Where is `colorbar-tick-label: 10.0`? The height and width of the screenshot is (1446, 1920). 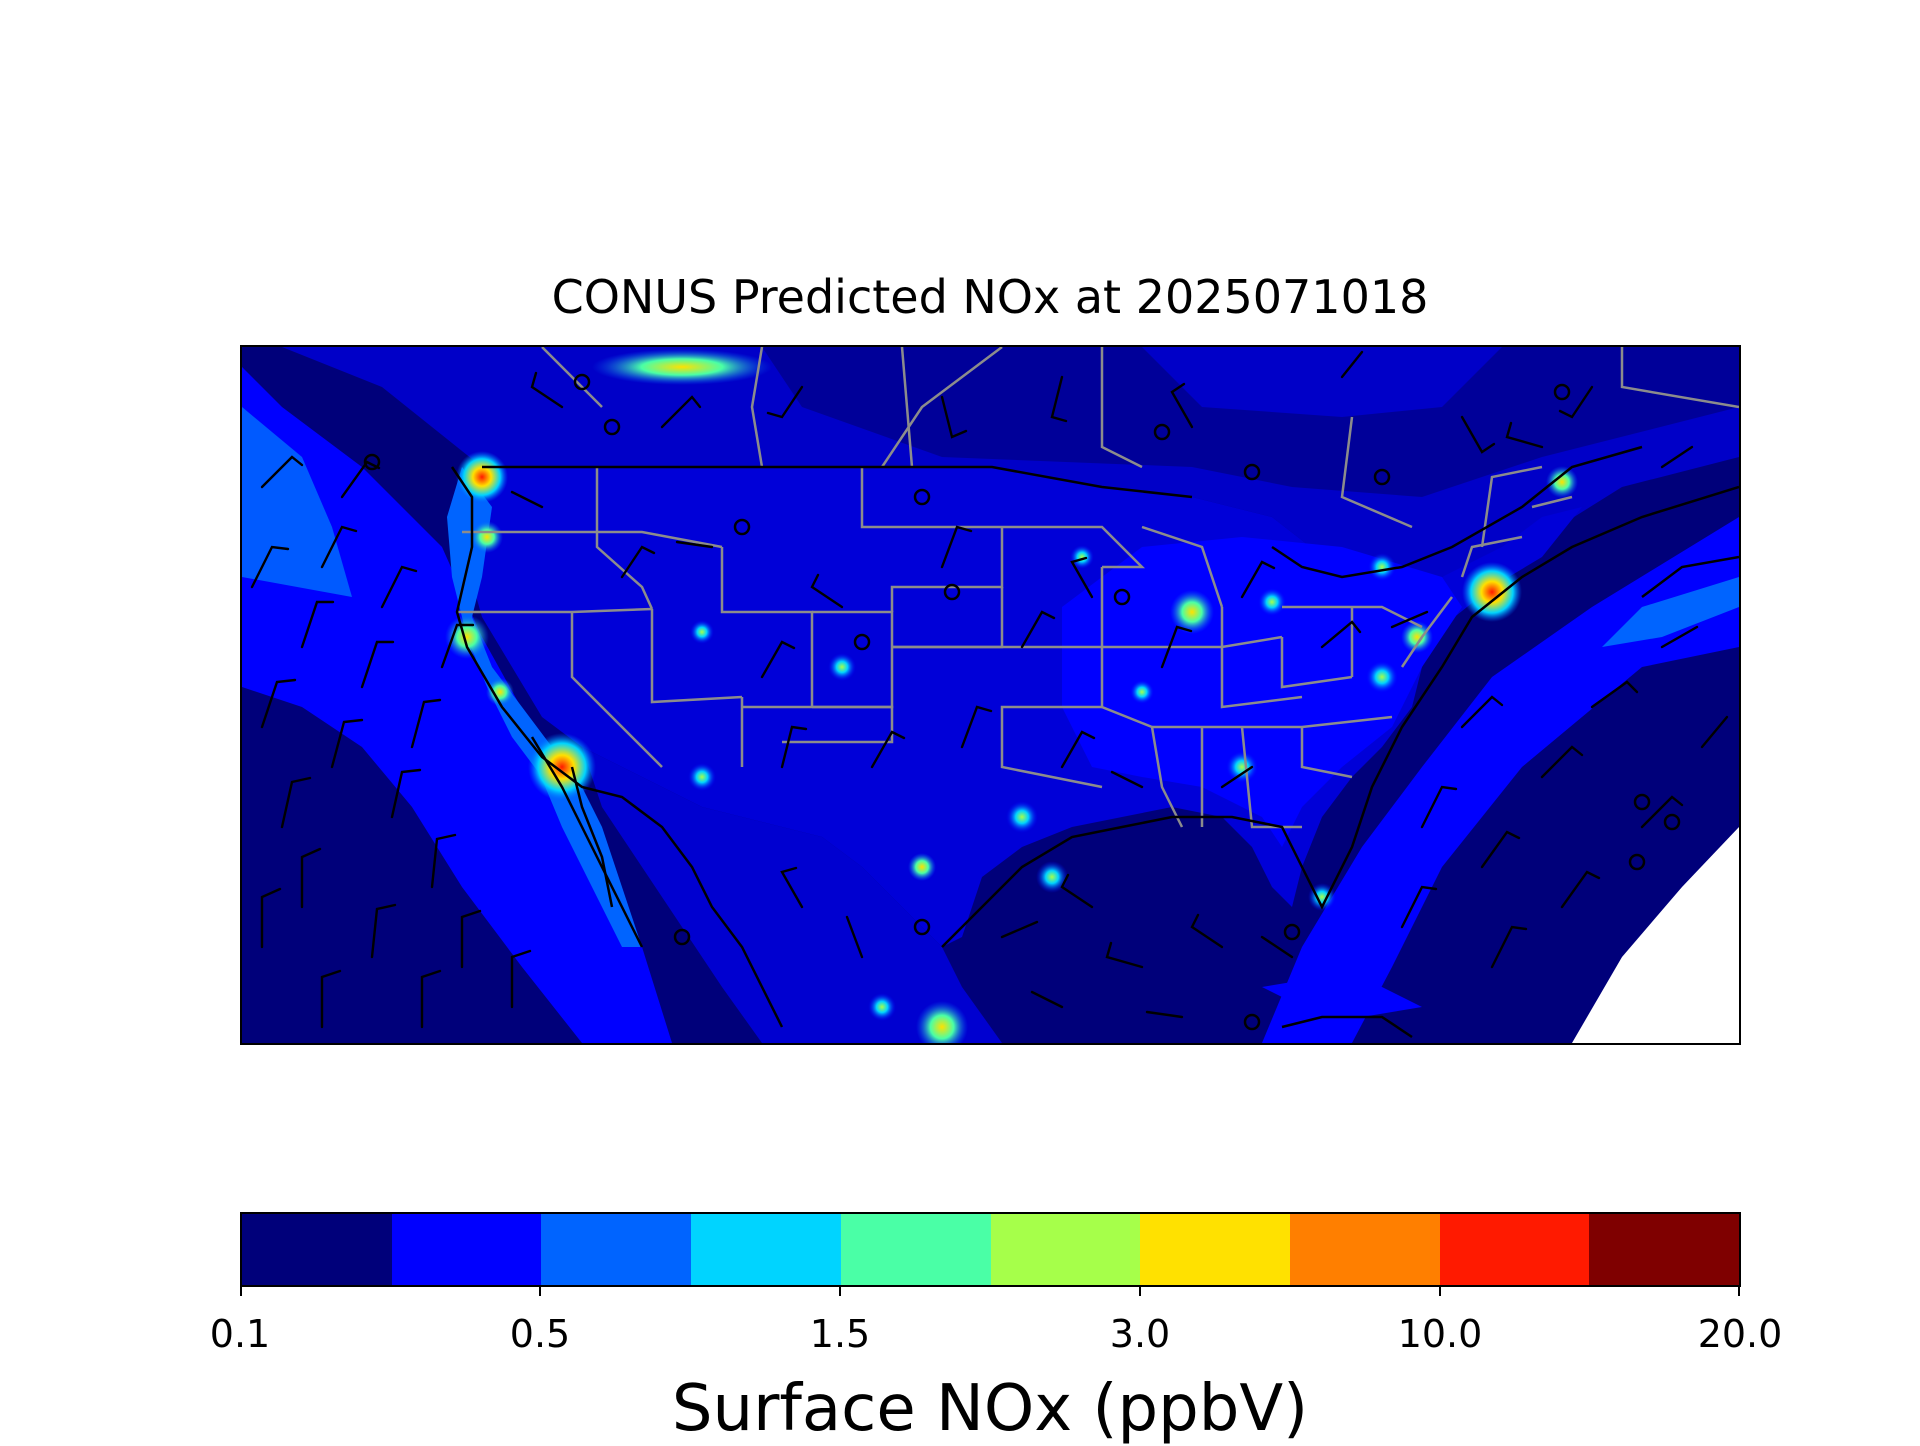
colorbar-tick-label: 10.0 is located at coordinates (1440, 1334).